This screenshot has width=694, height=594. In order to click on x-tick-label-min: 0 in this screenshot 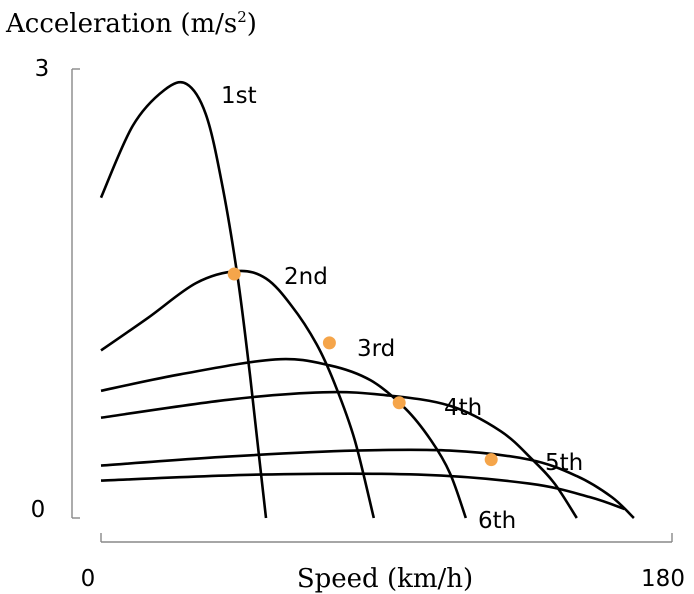, I will do `click(88, 579)`.